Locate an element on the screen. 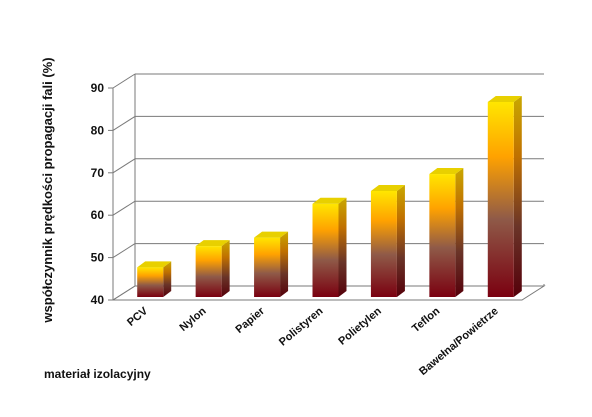 This screenshot has width=592, height=417. y-tick-label: 40 is located at coordinates (98, 300).